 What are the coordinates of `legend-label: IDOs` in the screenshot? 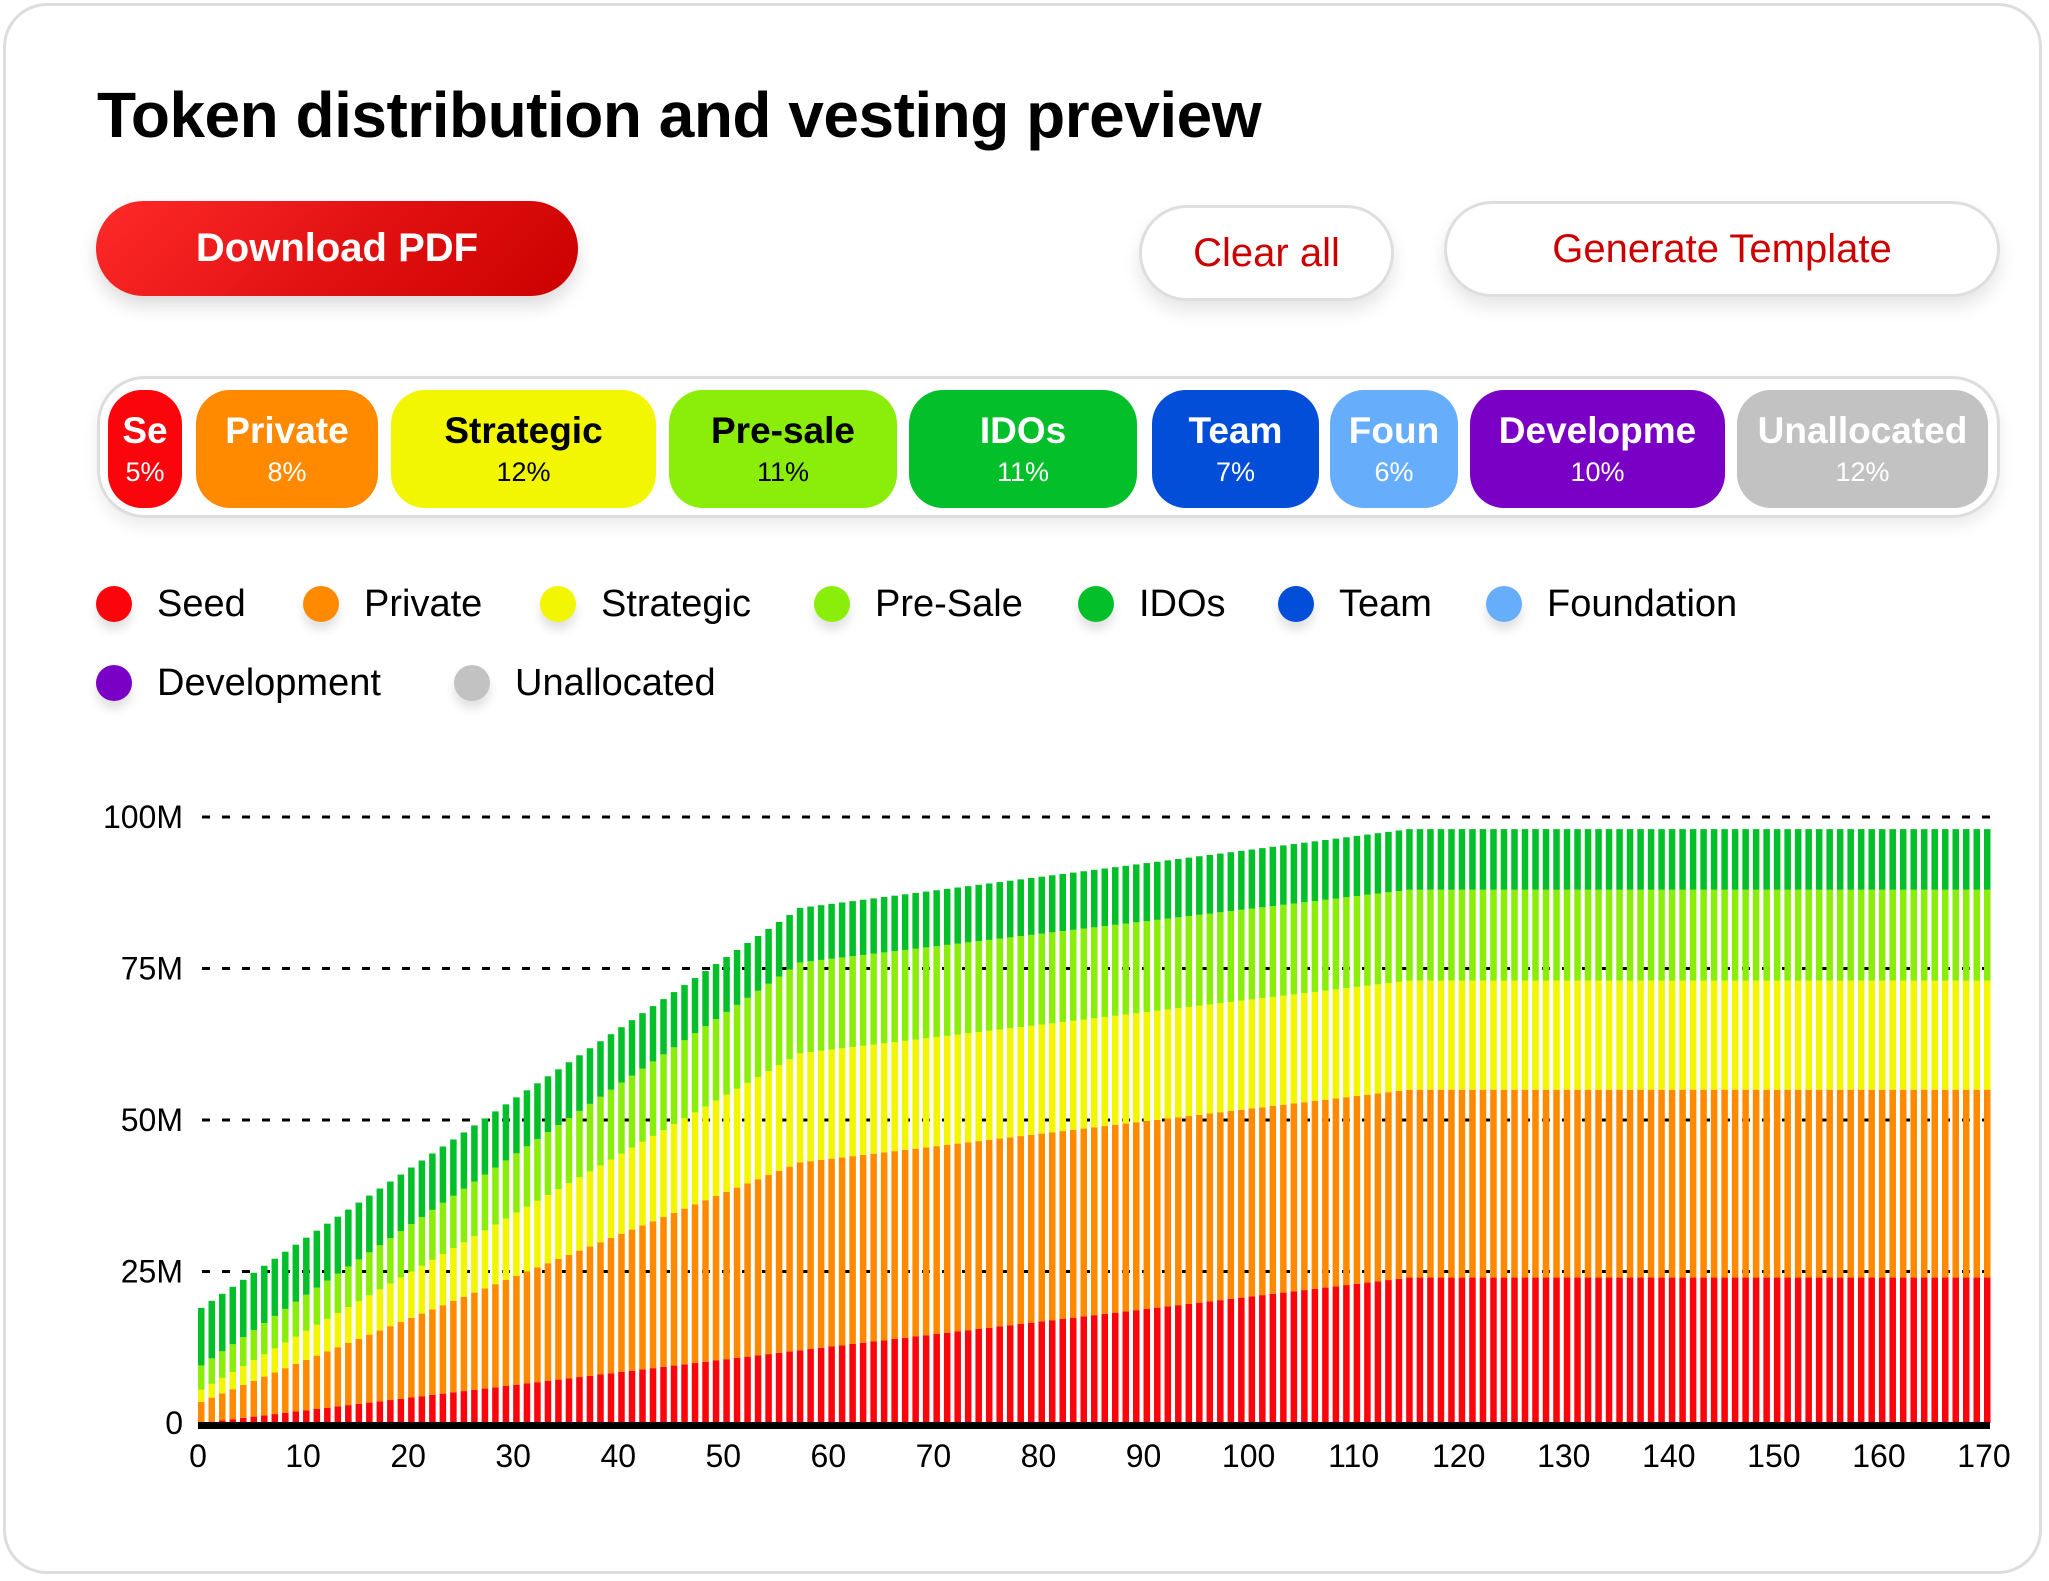 It's located at (1182, 603).